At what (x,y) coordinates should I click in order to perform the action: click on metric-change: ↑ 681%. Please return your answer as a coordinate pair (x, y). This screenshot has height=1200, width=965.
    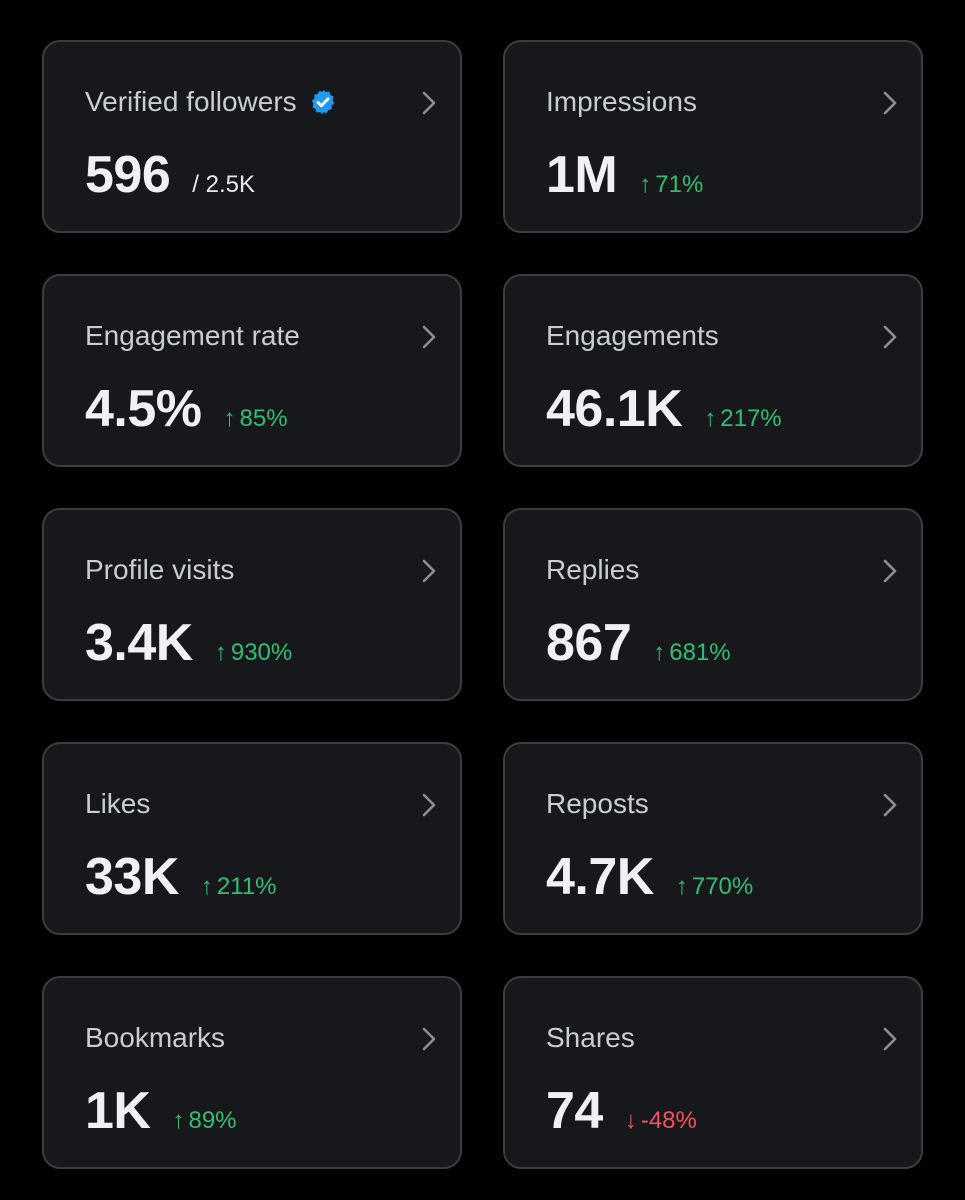
    Looking at the image, I should click on (691, 653).